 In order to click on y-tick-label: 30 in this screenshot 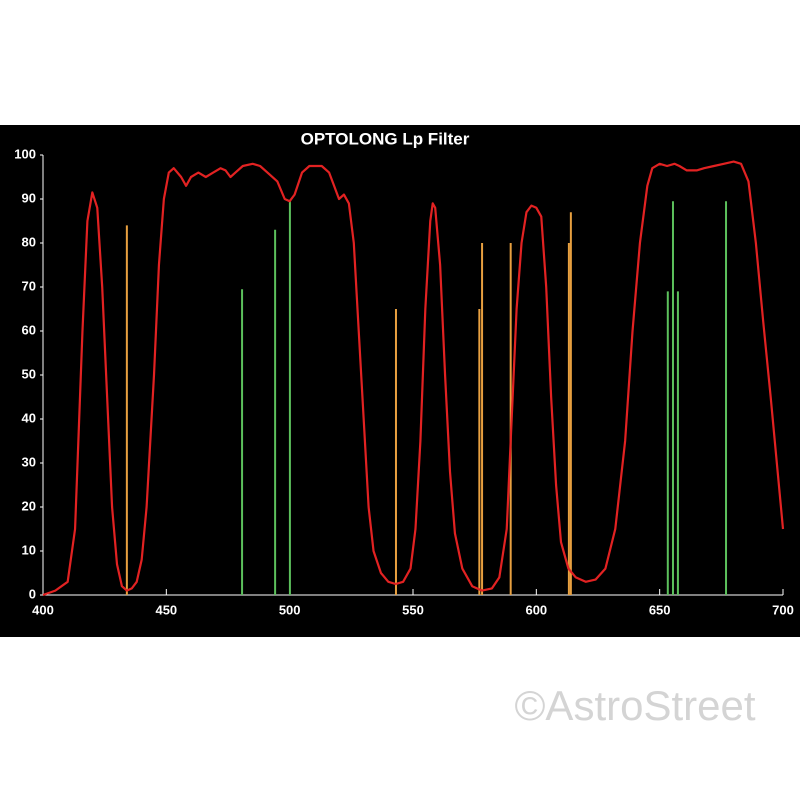, I will do `click(29, 461)`.